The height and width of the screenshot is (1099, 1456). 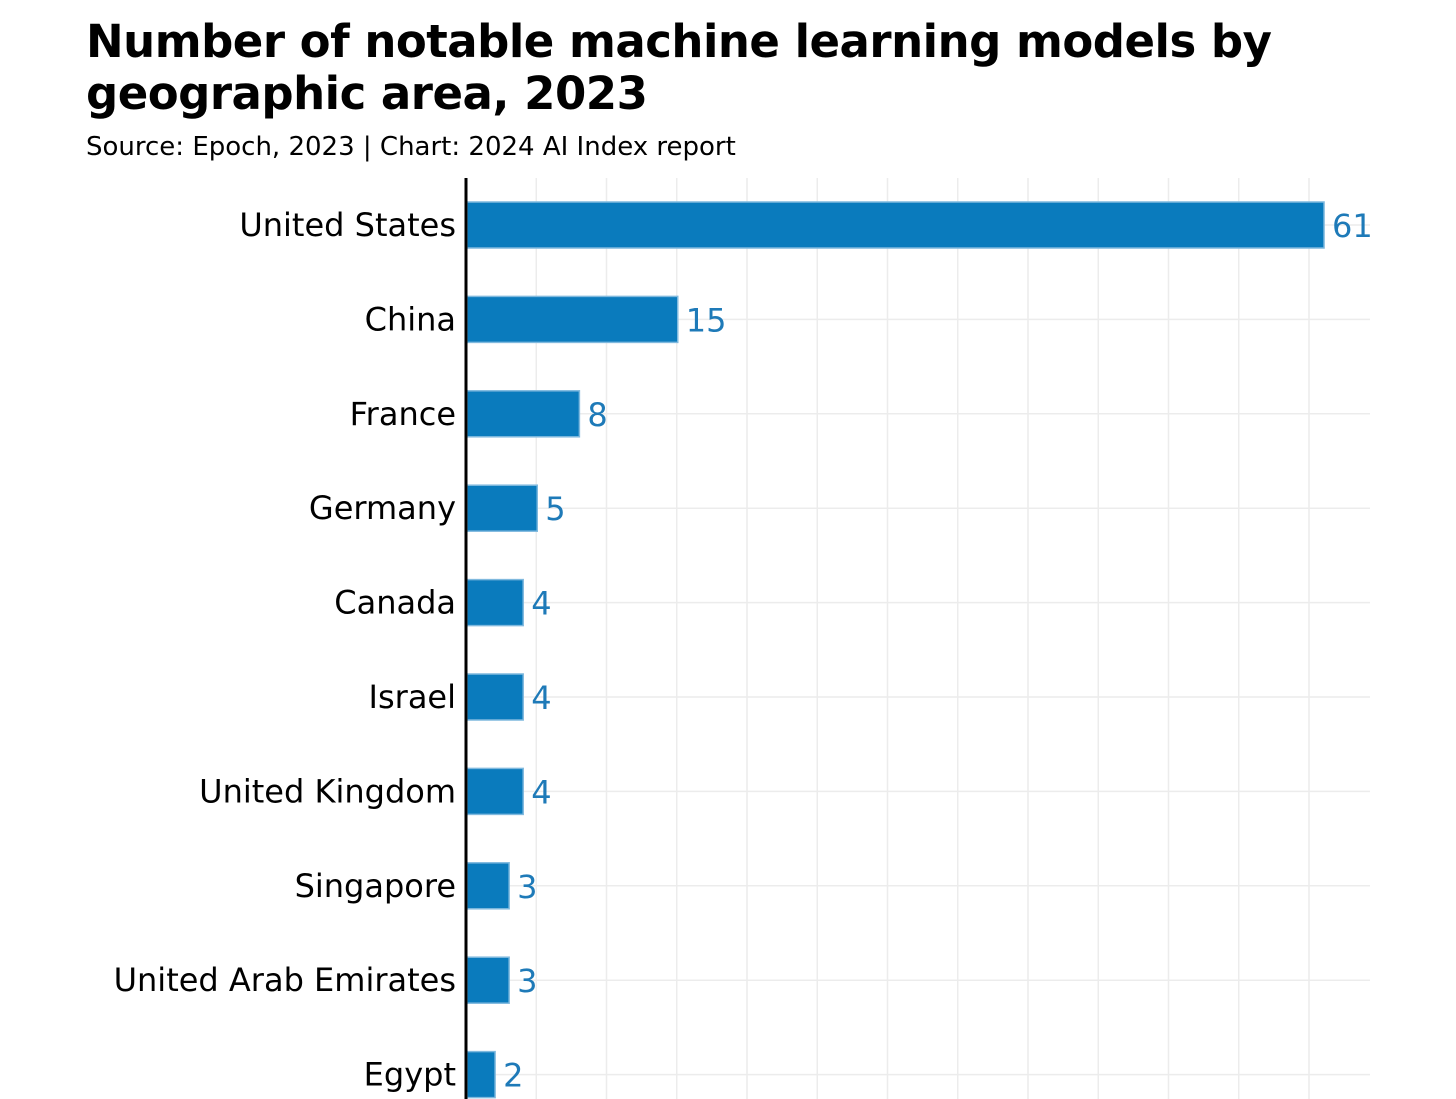 What do you see at coordinates (597, 415) in the screenshot?
I see `value-label-france: 8` at bounding box center [597, 415].